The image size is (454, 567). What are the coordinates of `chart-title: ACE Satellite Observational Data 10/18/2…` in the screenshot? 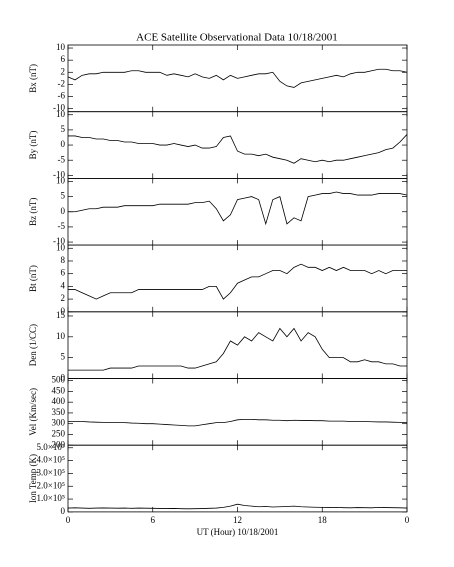 It's located at (237, 38).